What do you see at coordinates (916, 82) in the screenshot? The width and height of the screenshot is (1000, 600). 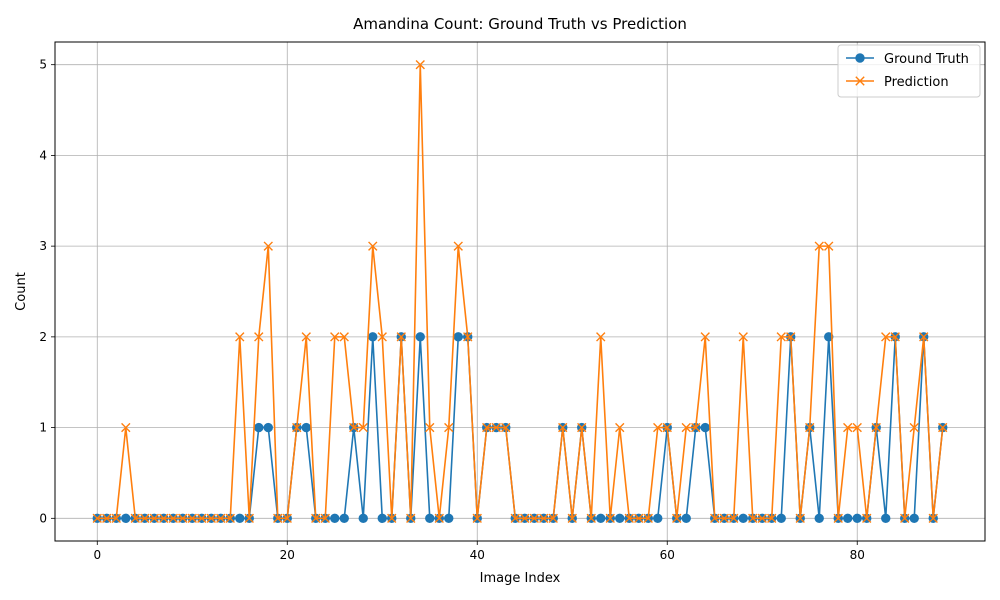 I see `legend-label: Prediction` at bounding box center [916, 82].